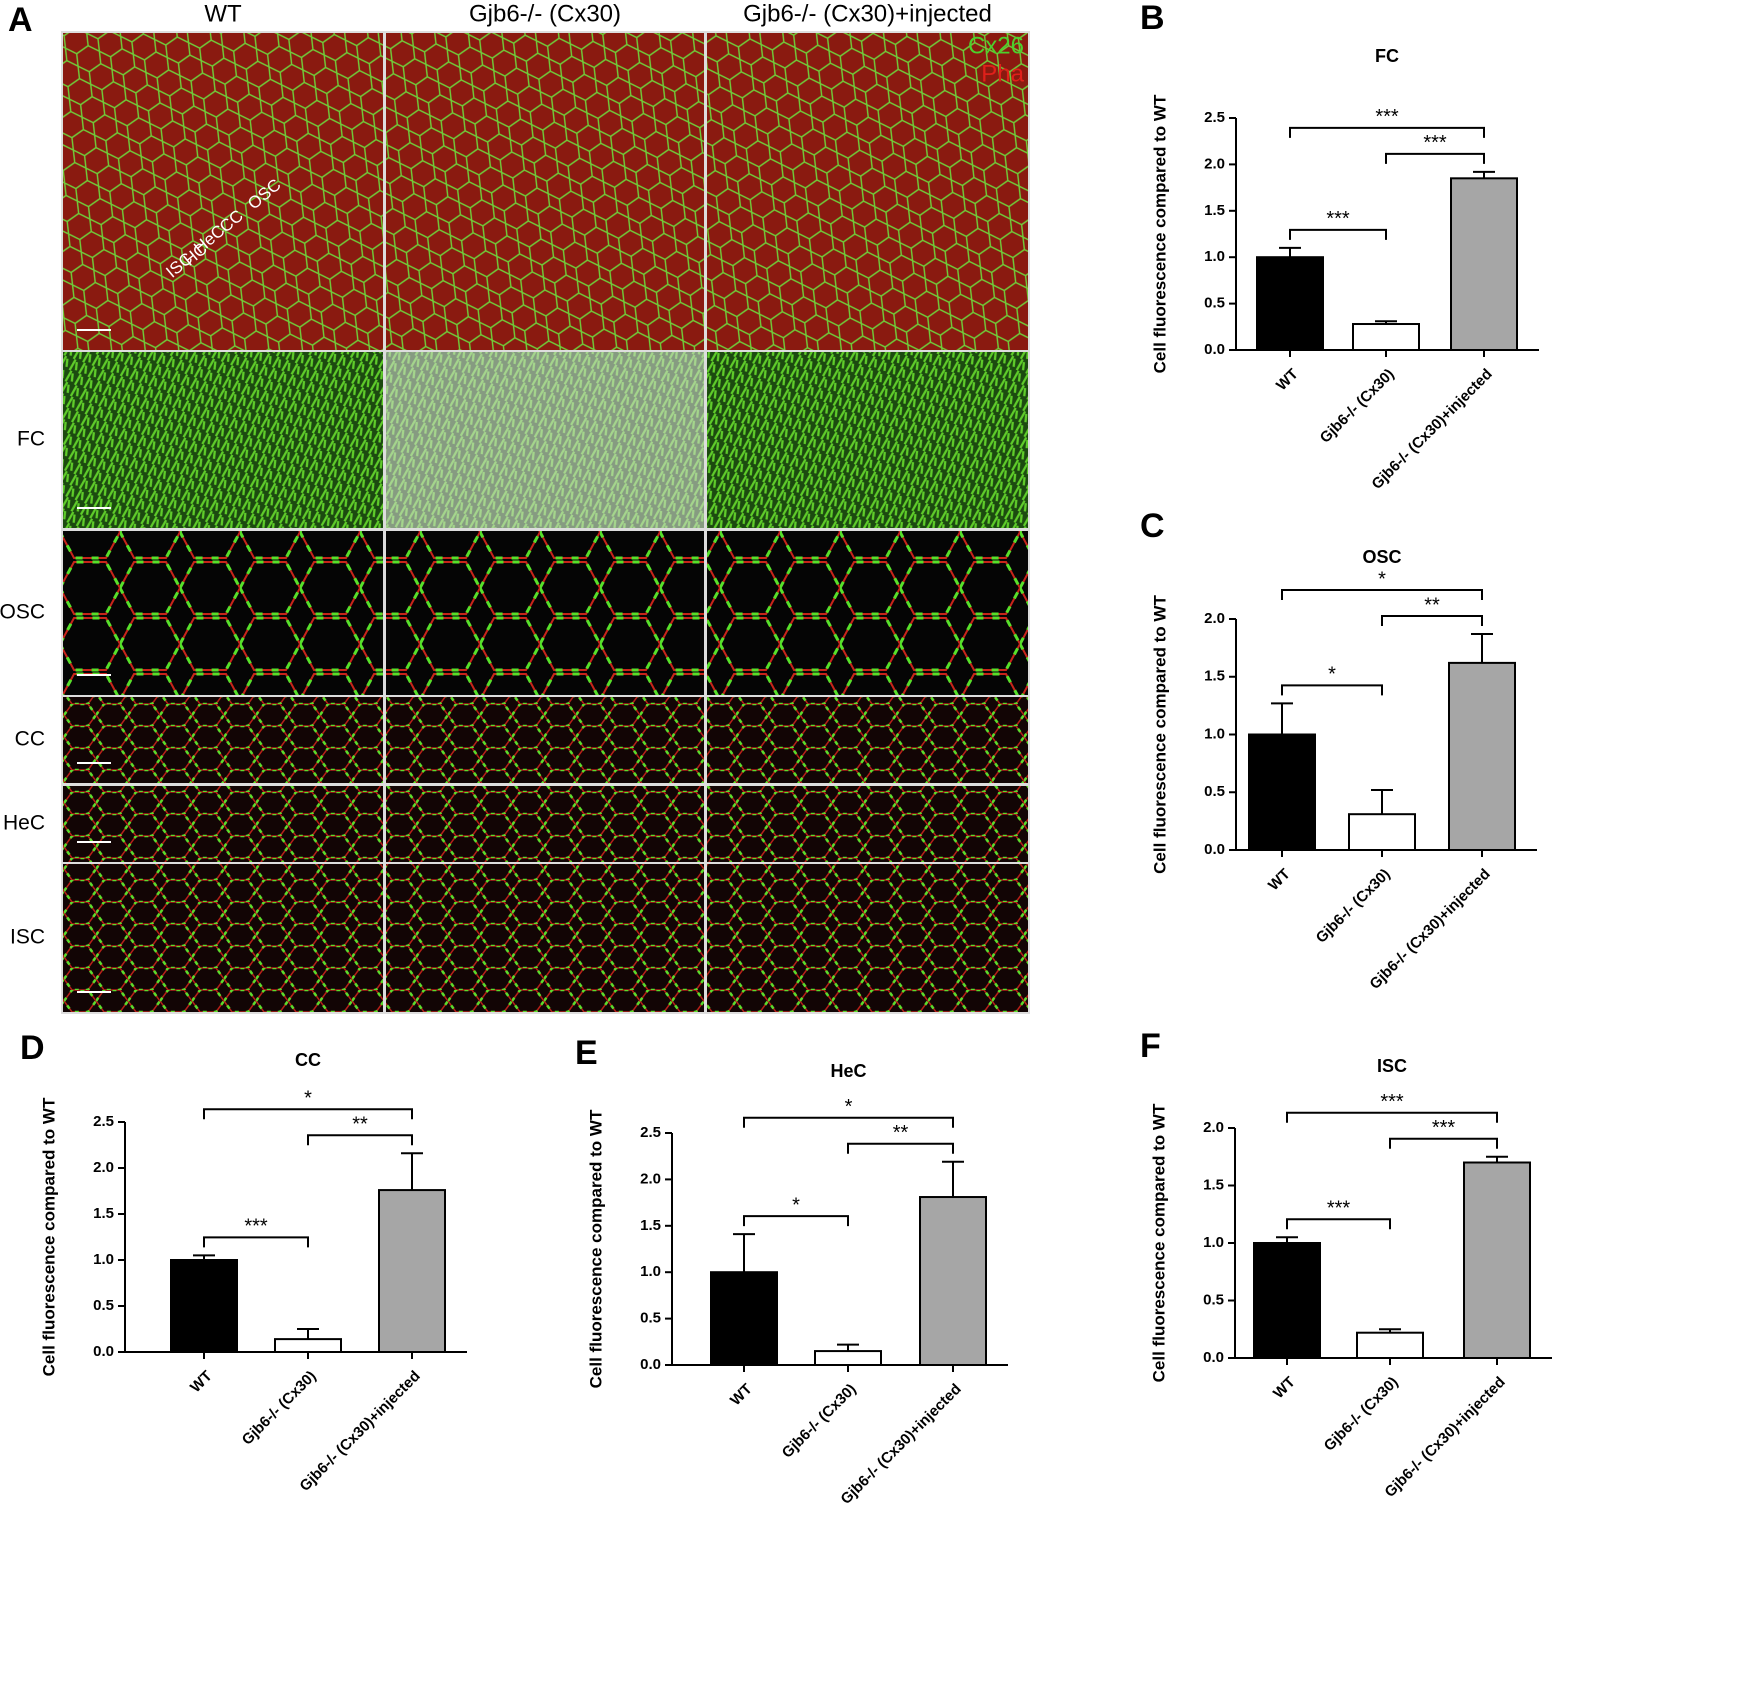 The width and height of the screenshot is (1748, 1698). What do you see at coordinates (867, 13) in the screenshot?
I see `column-header: Gjb6-/- (Cx30)+injected` at bounding box center [867, 13].